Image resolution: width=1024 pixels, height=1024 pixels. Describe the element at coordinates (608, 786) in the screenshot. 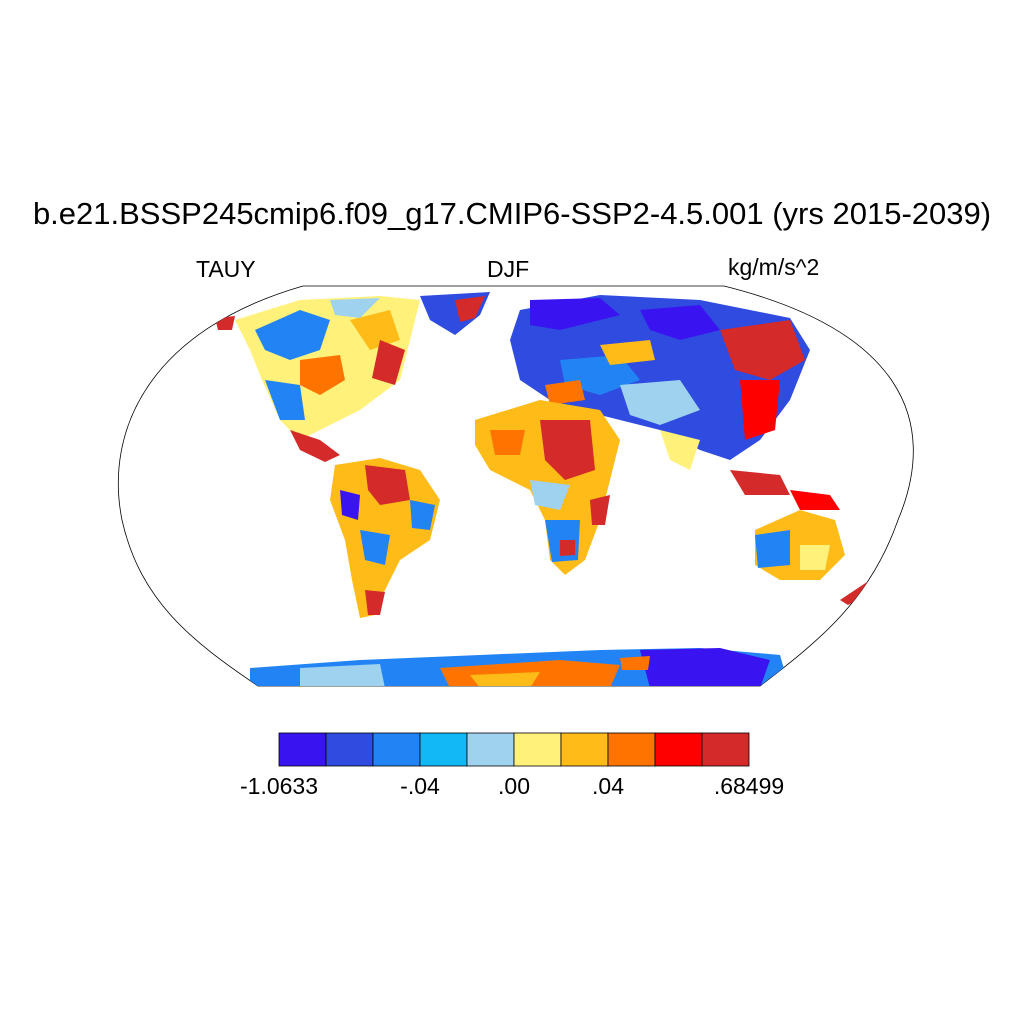

I see `colorbar-label-pos: .04` at that location.